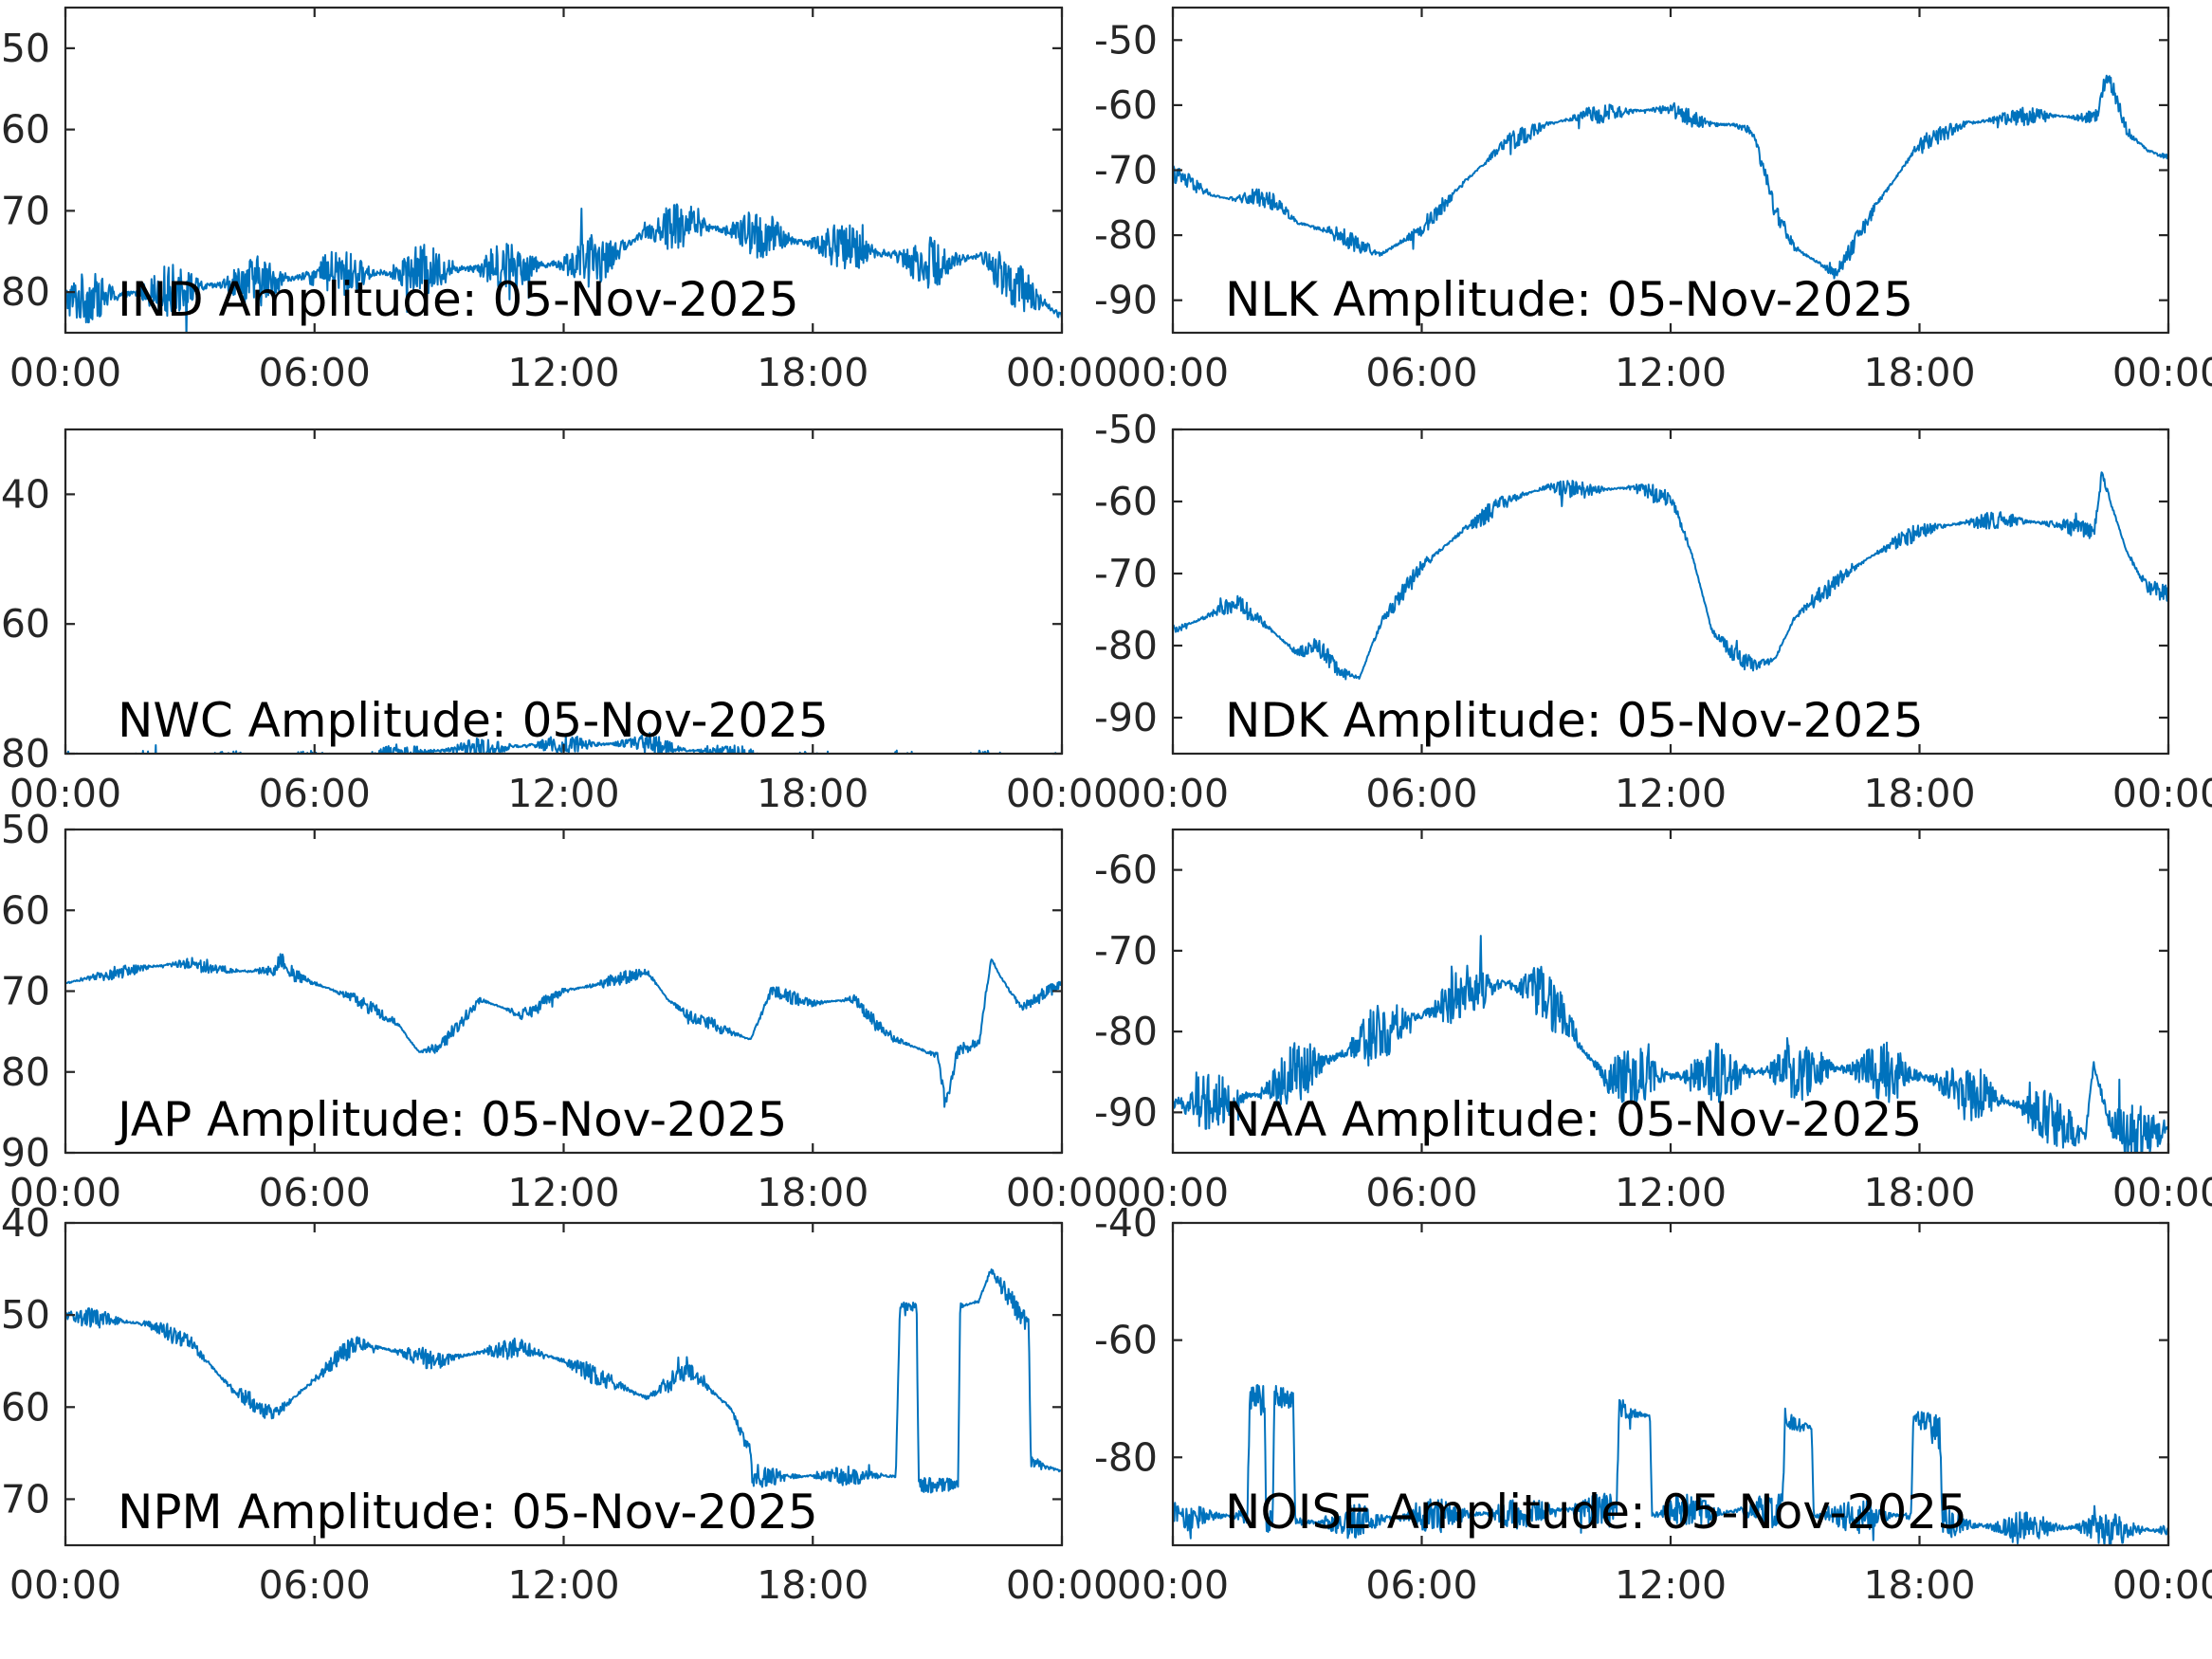 The width and height of the screenshot is (2212, 1659). What do you see at coordinates (1126, 1223) in the screenshot?
I see `noise-y-tick-label: -40` at bounding box center [1126, 1223].